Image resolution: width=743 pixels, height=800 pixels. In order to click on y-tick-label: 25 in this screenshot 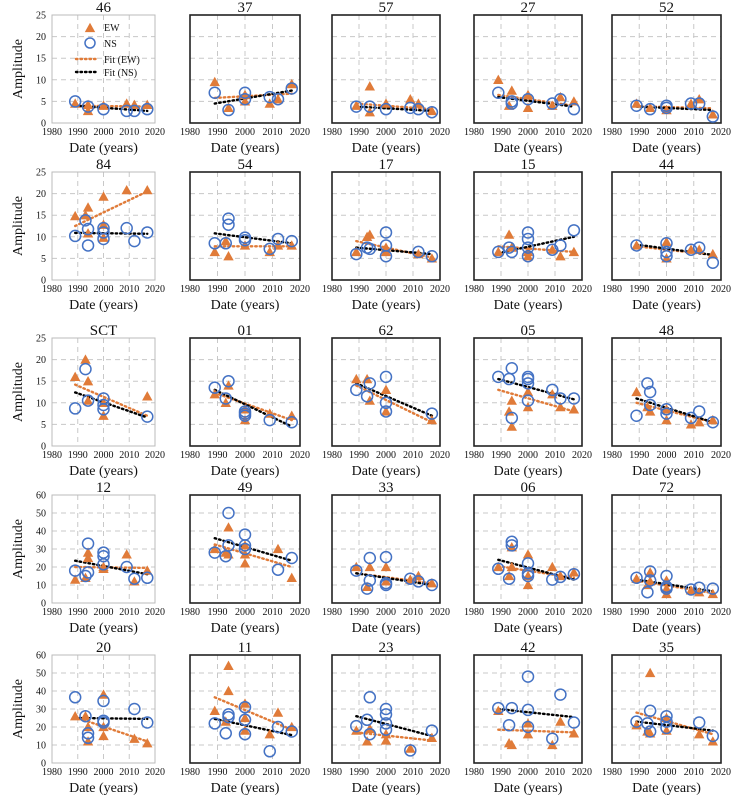, I will do `click(41, 173)`.